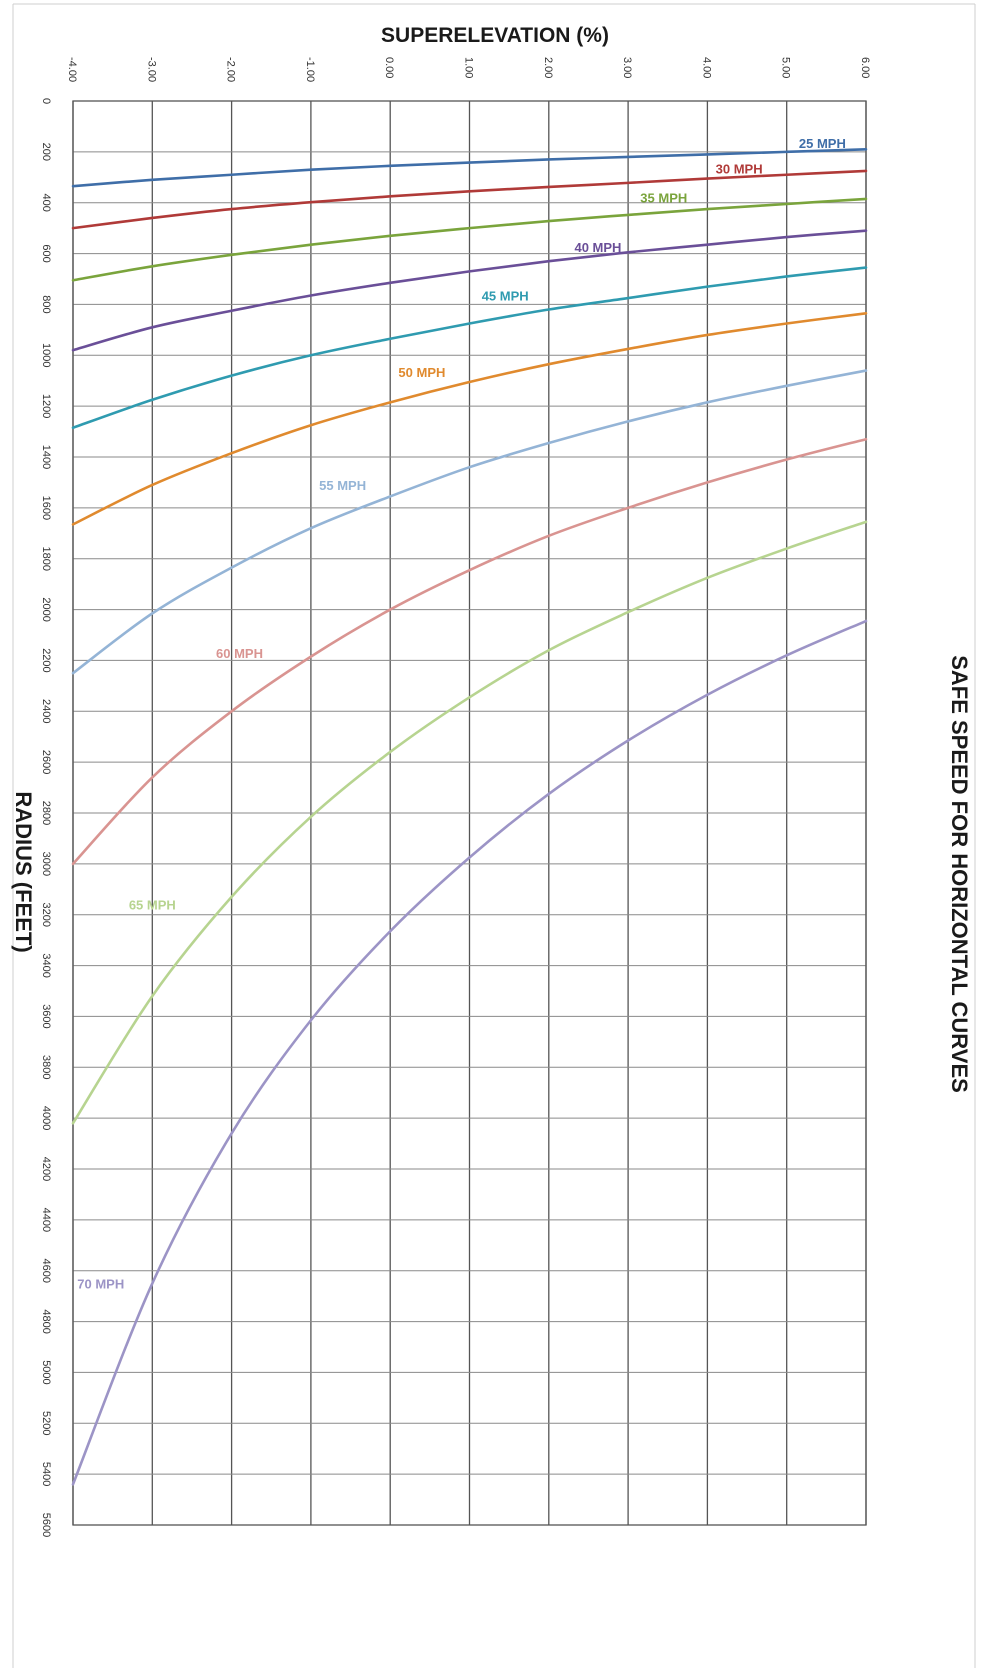 The width and height of the screenshot is (987, 1677). I want to click on series-label-40-mph: 40 MPH, so click(597, 247).